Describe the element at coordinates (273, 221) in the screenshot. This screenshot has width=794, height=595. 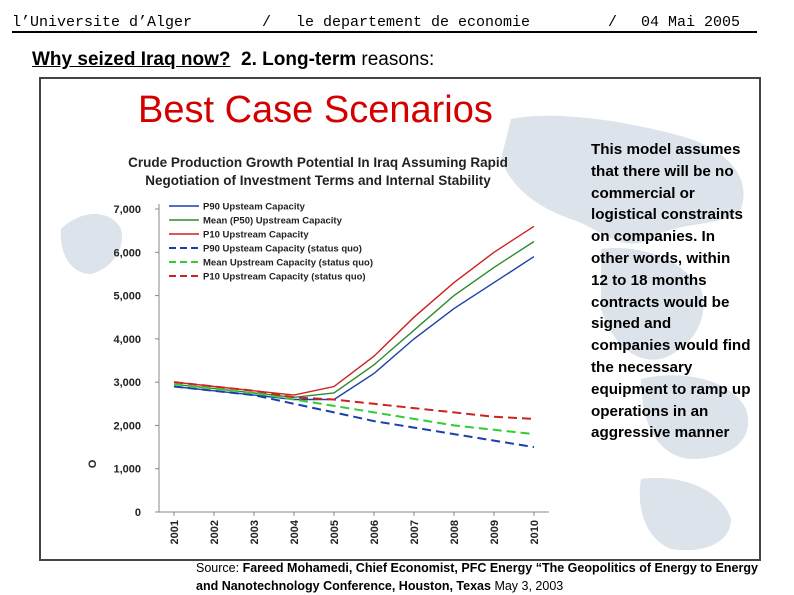
I see `legend-label: Mean (P50) Upstream Capacity` at that location.